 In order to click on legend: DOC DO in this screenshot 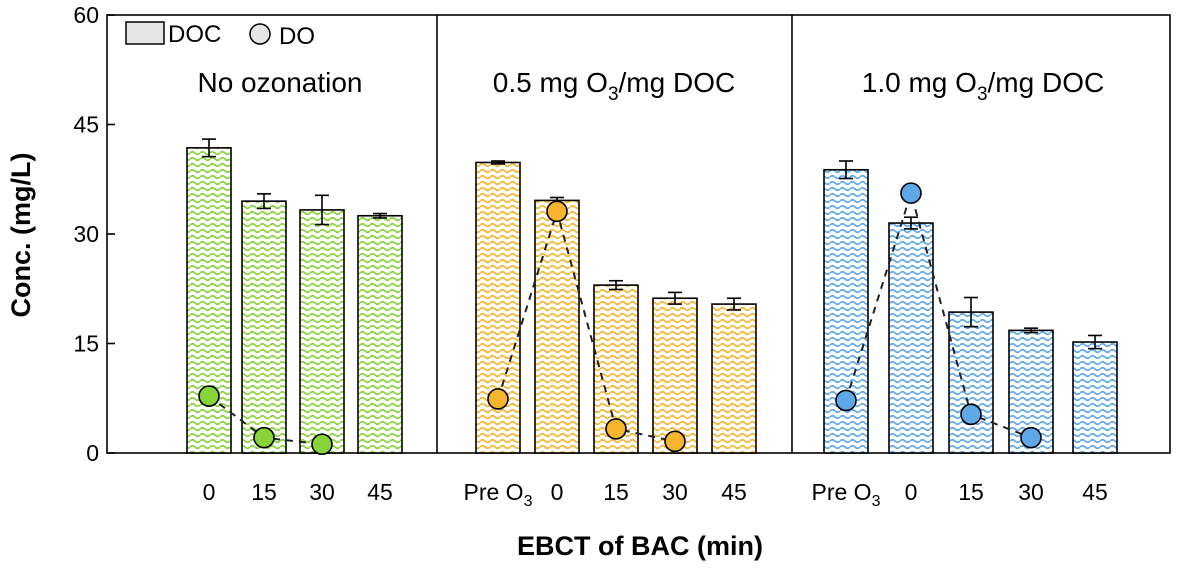, I will do `click(220, 35)`.